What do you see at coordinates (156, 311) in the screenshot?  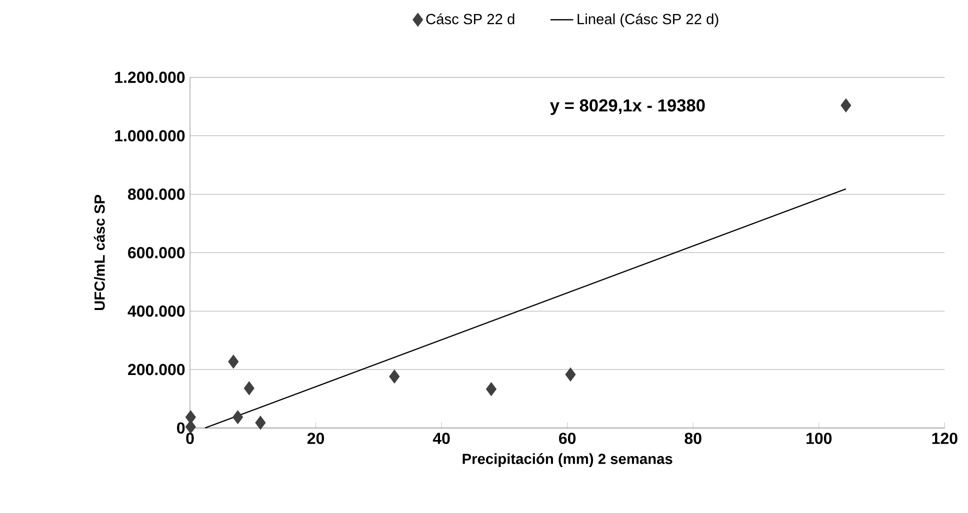 I see `y-tick-label: 400.000` at bounding box center [156, 311].